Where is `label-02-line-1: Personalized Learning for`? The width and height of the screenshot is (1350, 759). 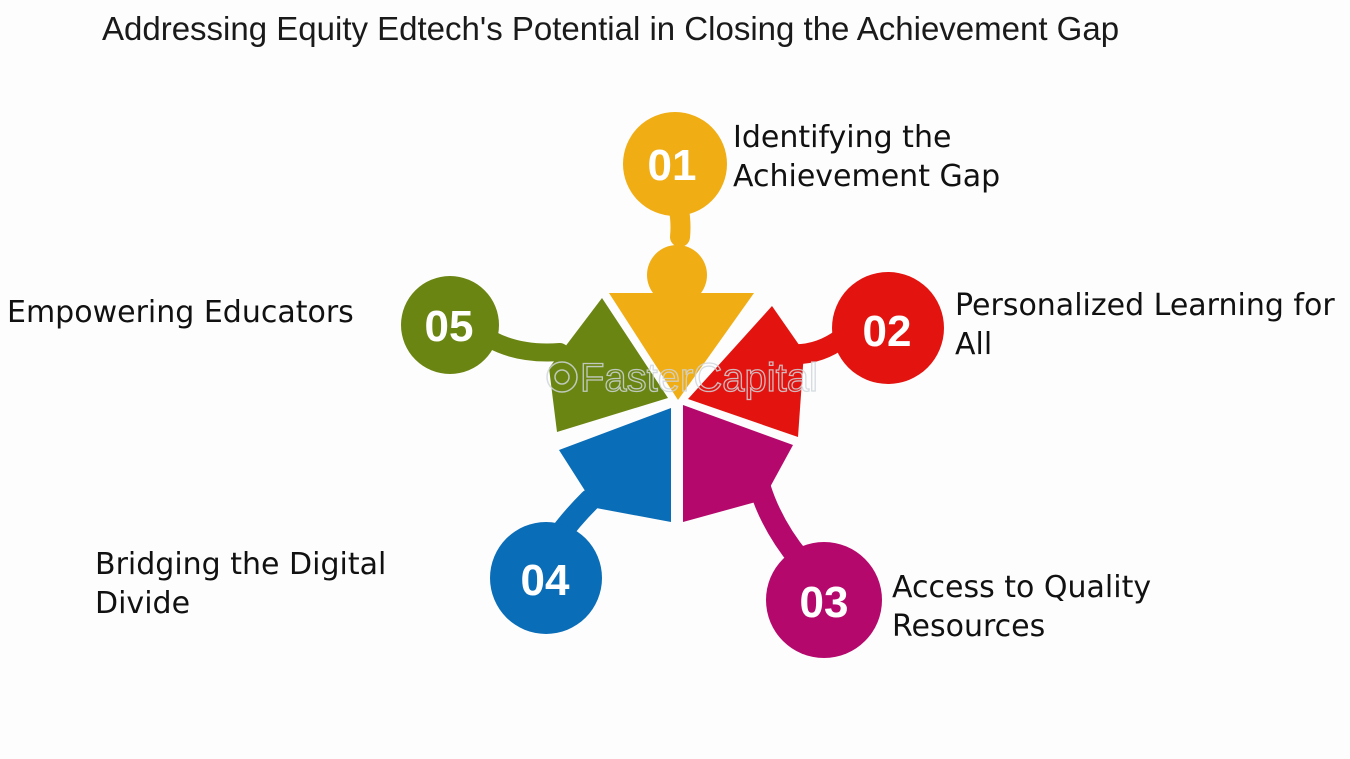 label-02-line-1: Personalized Learning for is located at coordinates (1145, 305).